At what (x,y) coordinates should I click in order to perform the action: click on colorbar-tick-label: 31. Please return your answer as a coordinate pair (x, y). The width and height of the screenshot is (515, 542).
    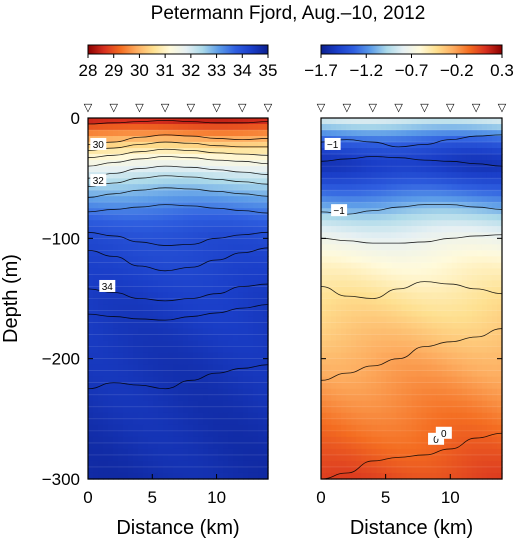
    Looking at the image, I should click on (165, 70).